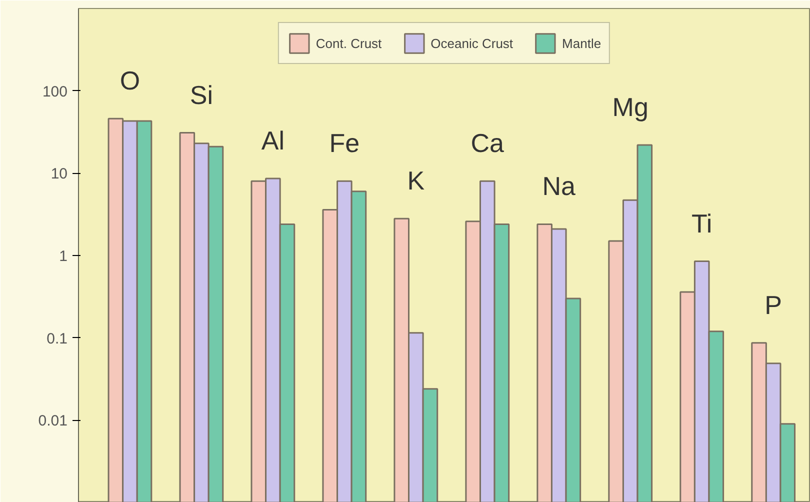 The height and width of the screenshot is (502, 810). Describe the element at coordinates (63, 256) in the screenshot. I see `y-tick-label: 1` at that location.